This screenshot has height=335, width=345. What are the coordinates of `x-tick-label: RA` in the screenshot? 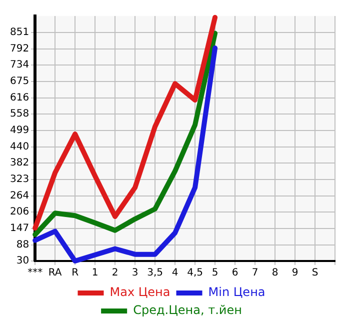 It's located at (55, 273).